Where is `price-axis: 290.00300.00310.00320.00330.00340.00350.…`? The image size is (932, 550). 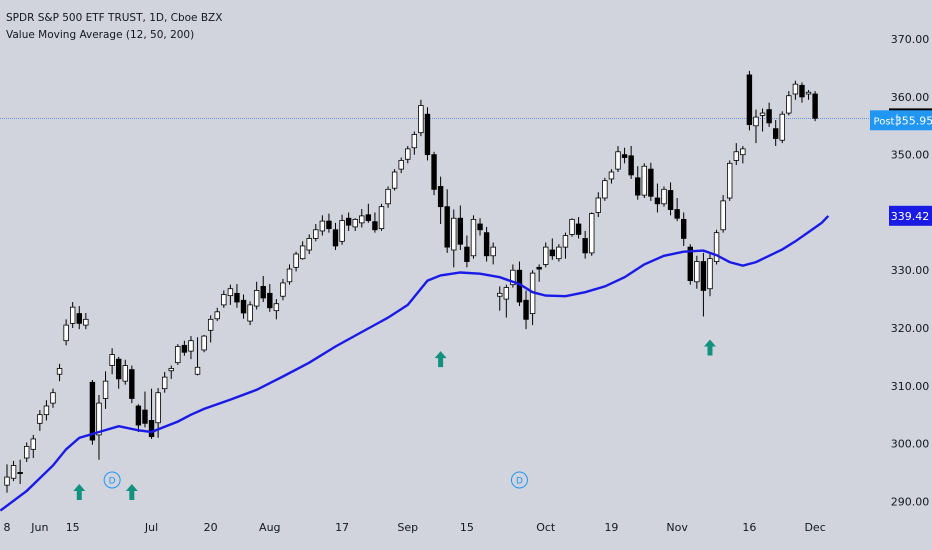
price-axis: 290.00300.00310.00320.00330.00340.00350.… is located at coordinates (910, 270).